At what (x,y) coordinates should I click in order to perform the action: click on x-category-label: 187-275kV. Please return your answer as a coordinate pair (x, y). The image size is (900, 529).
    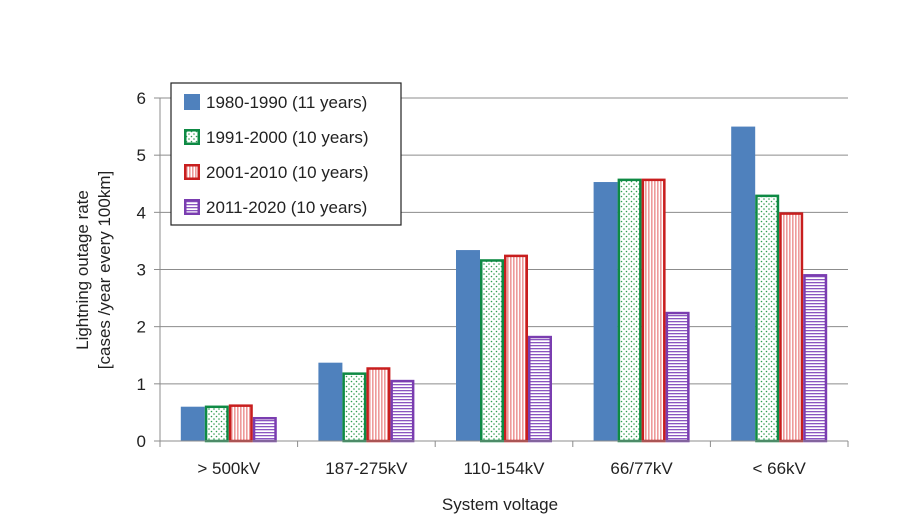
    Looking at the image, I should click on (366, 468).